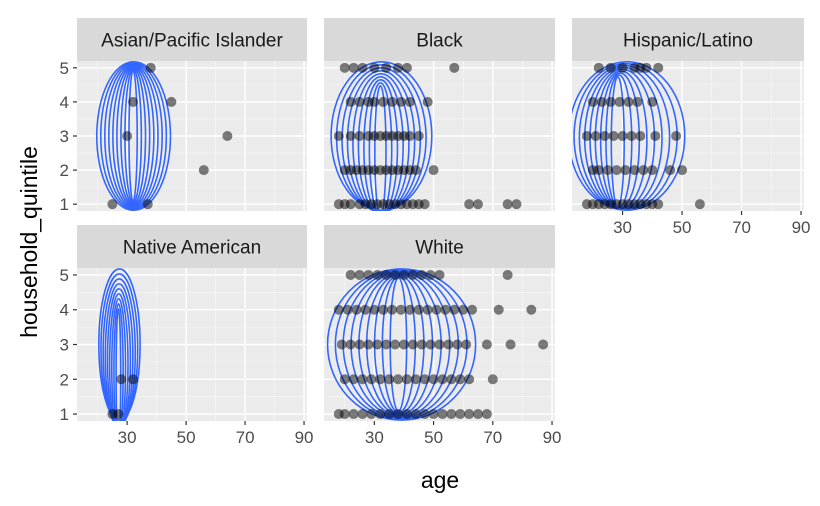 Image resolution: width=820 pixels, height=506 pixels. Describe the element at coordinates (304, 437) in the screenshot. I see `x-tick-label: 90` at that location.